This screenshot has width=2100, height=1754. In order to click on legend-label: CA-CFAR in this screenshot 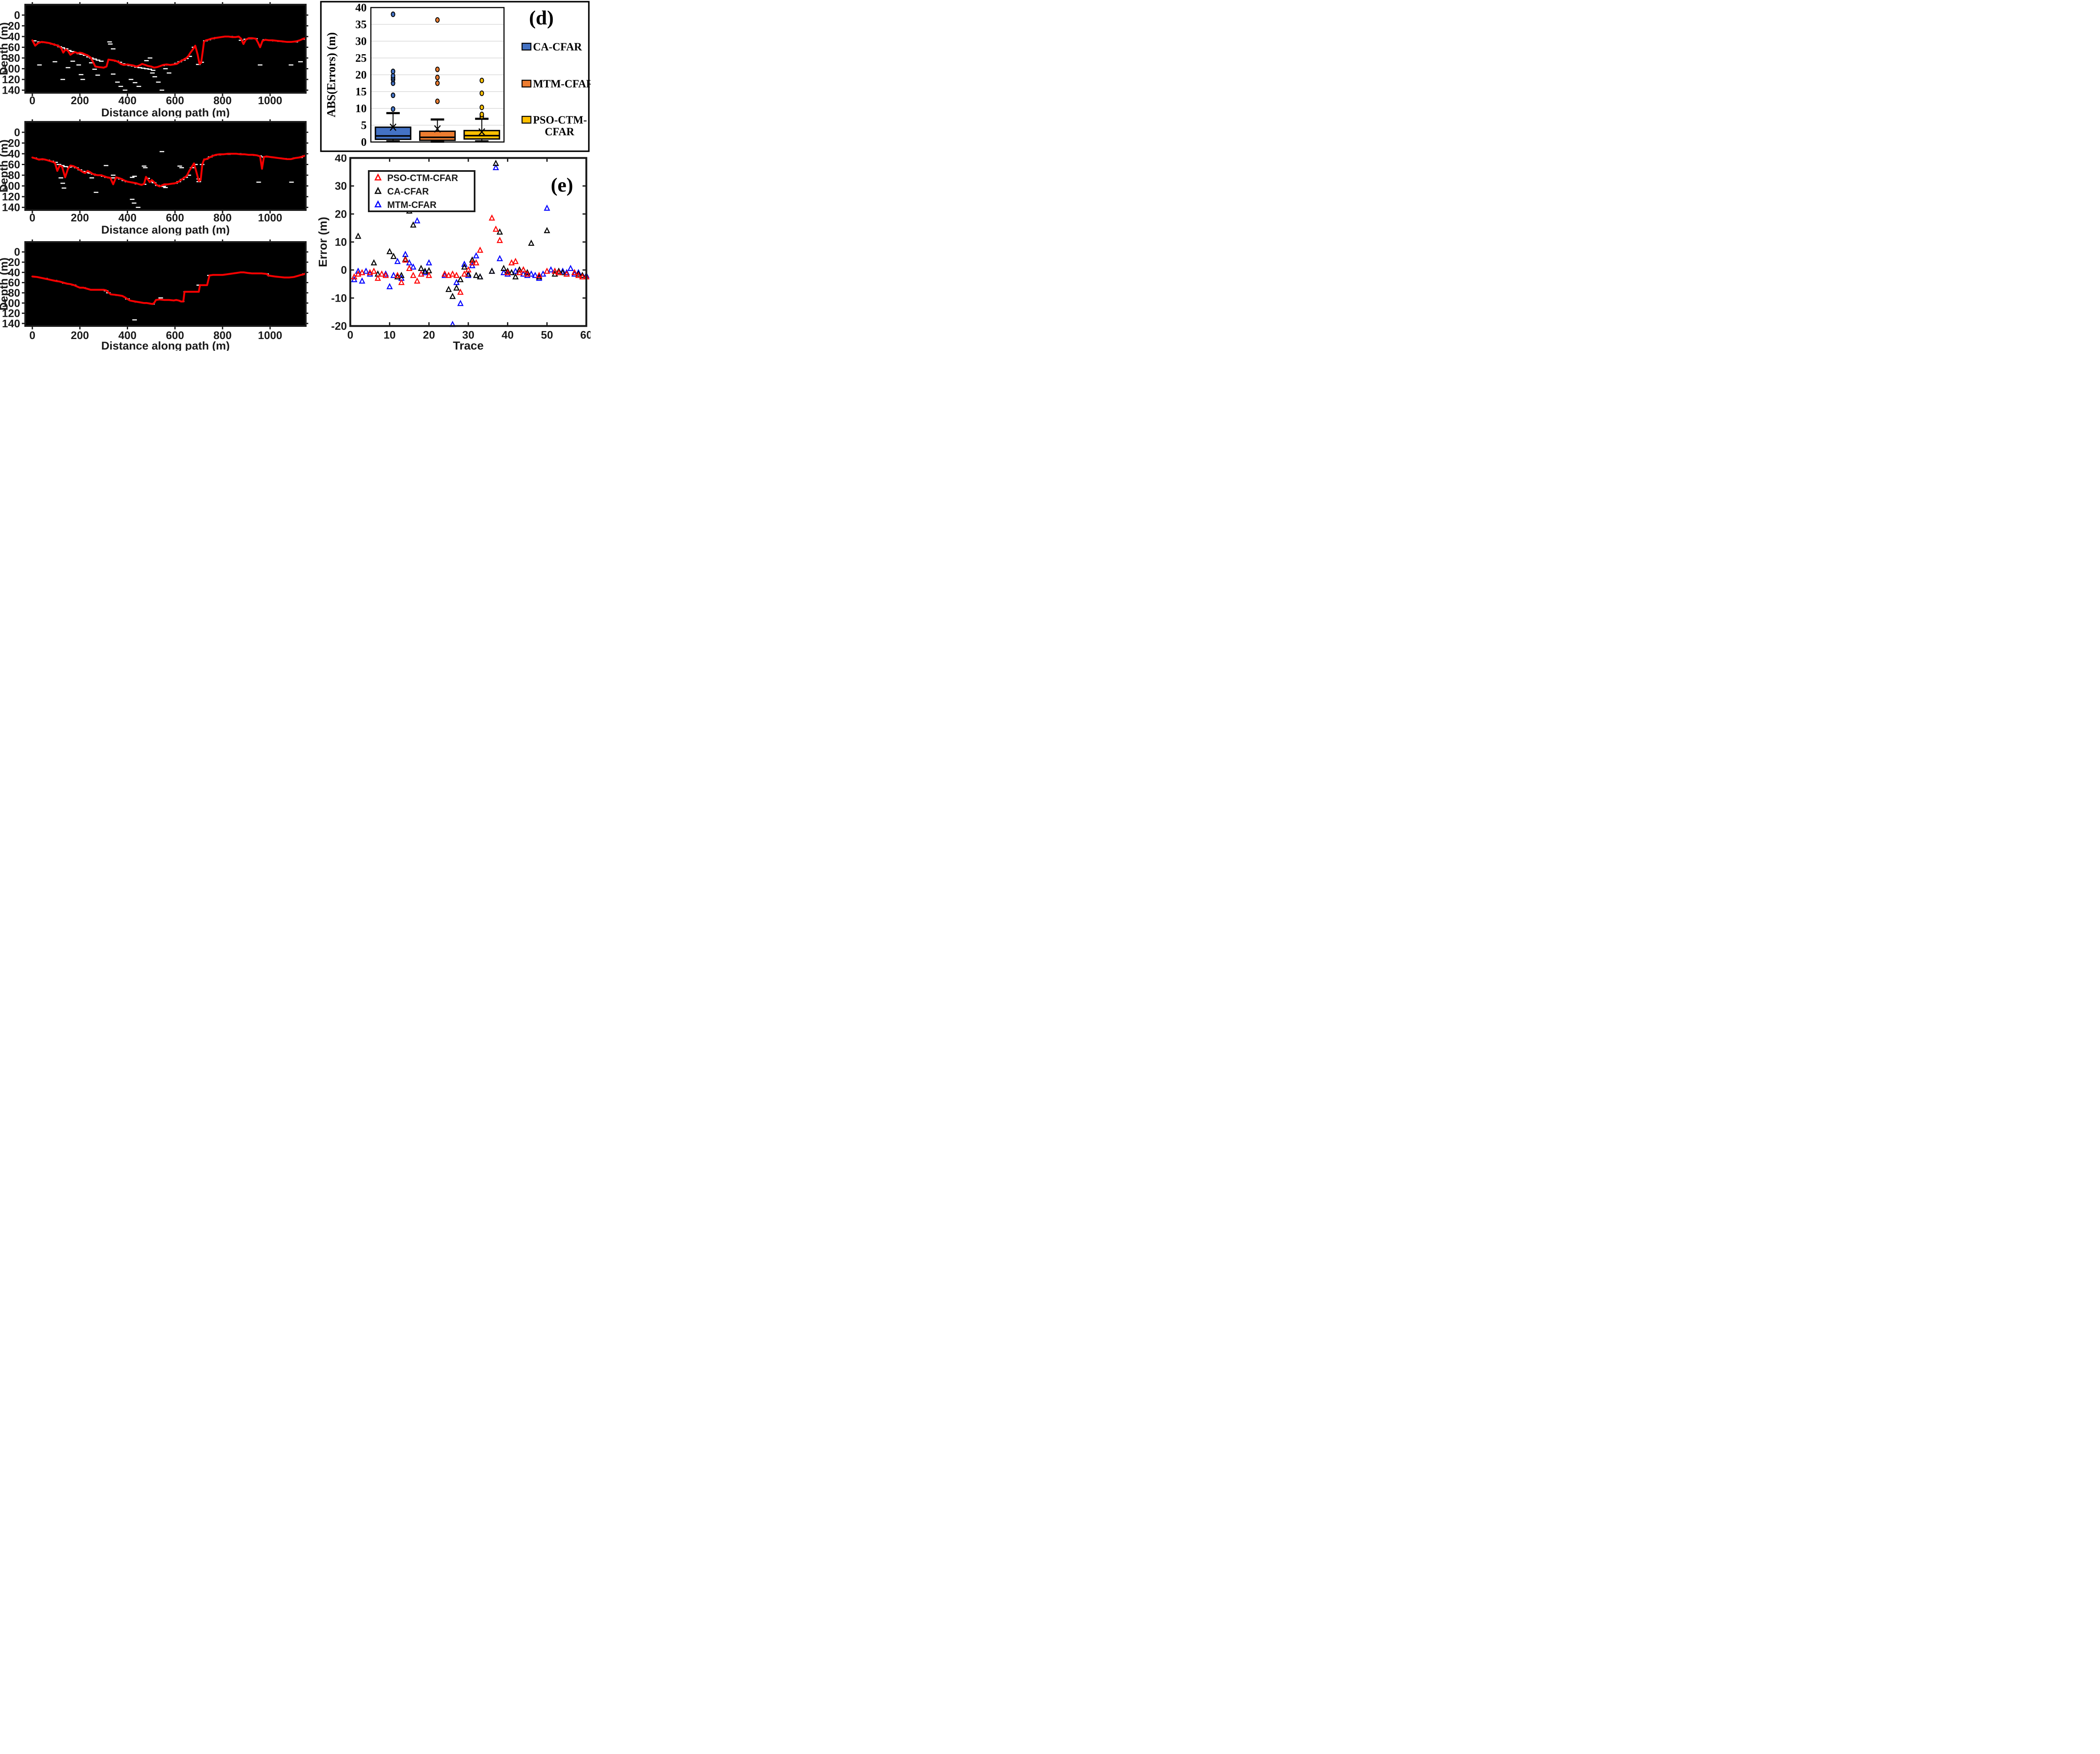, I will do `click(557, 47)`.